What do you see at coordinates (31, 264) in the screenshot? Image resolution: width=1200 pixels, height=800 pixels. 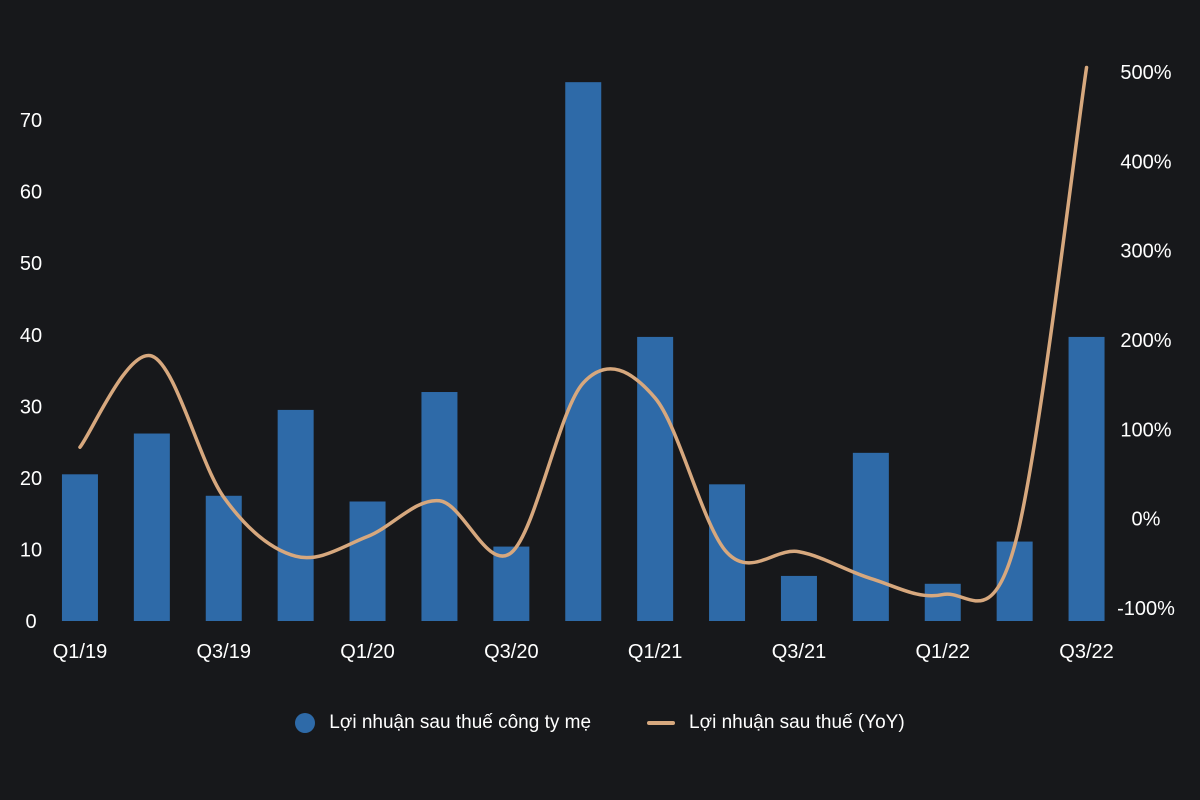 I see `y-left-tick-label: 50` at bounding box center [31, 264].